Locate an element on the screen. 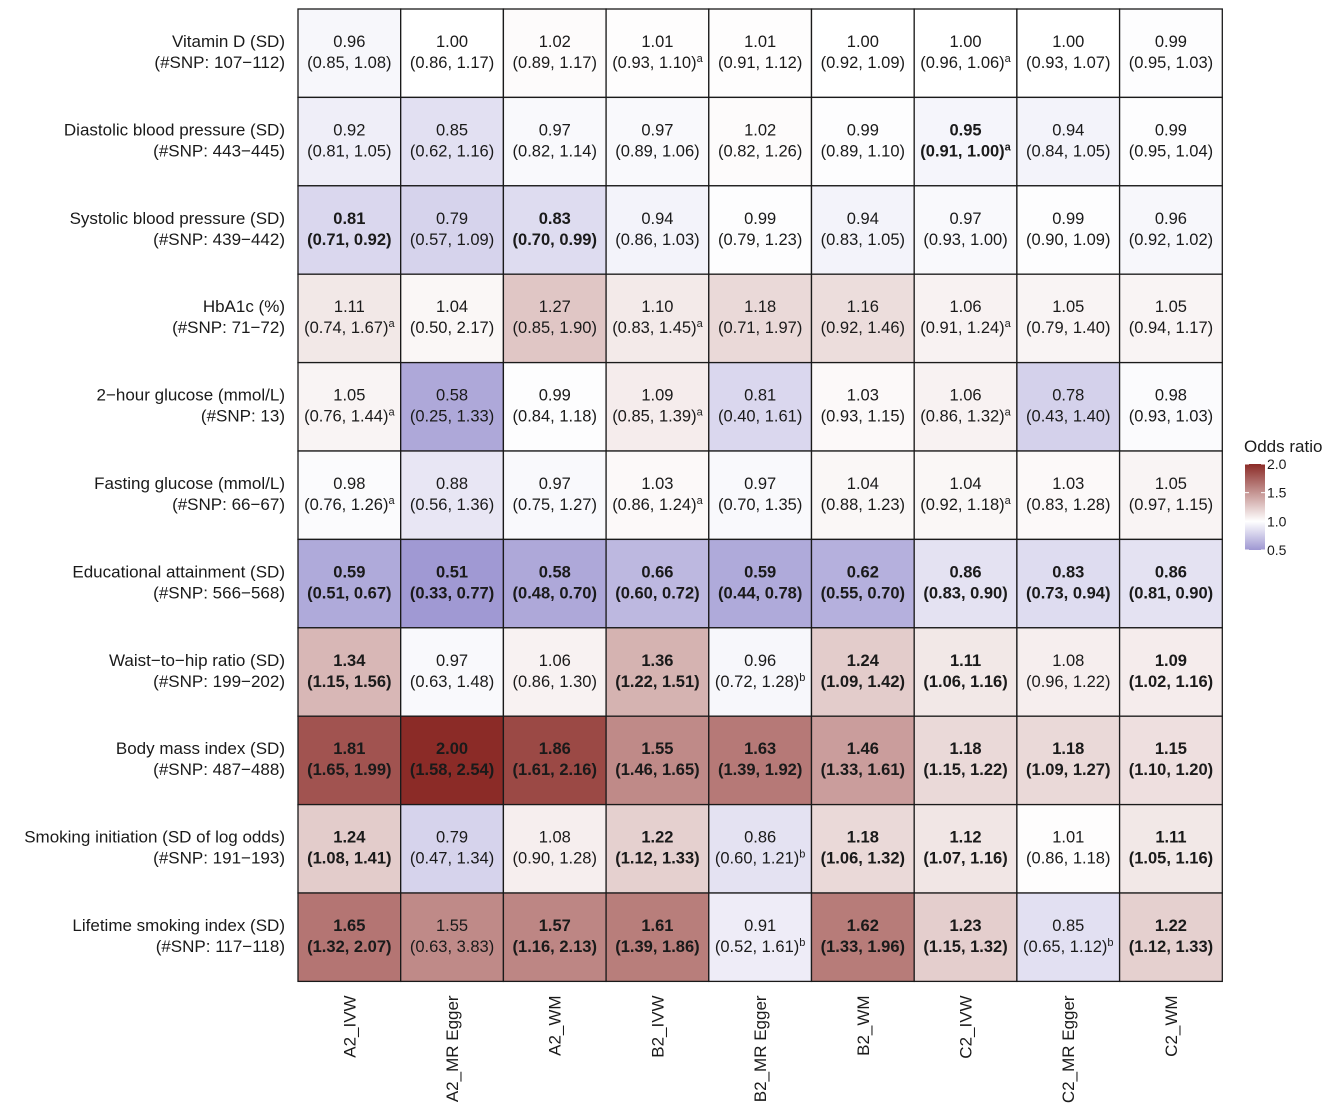 The image size is (1333, 1110). cell-confidence-interval: (0.86, 1.24)a is located at coordinates (657, 504).